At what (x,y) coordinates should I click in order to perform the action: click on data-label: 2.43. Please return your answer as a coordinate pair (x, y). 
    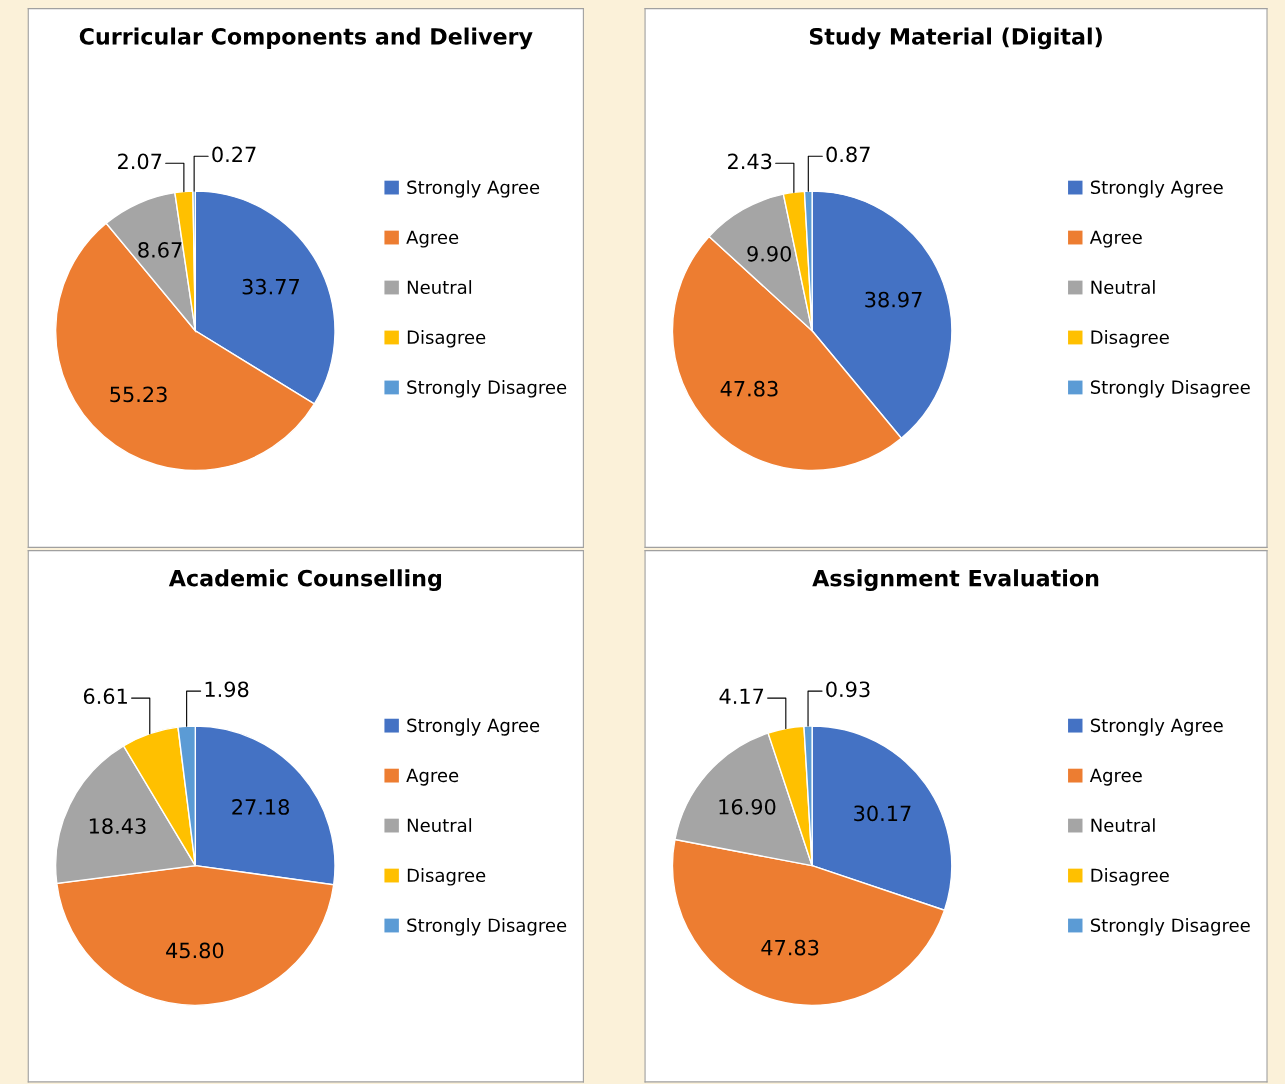
    Looking at the image, I should click on (750, 161).